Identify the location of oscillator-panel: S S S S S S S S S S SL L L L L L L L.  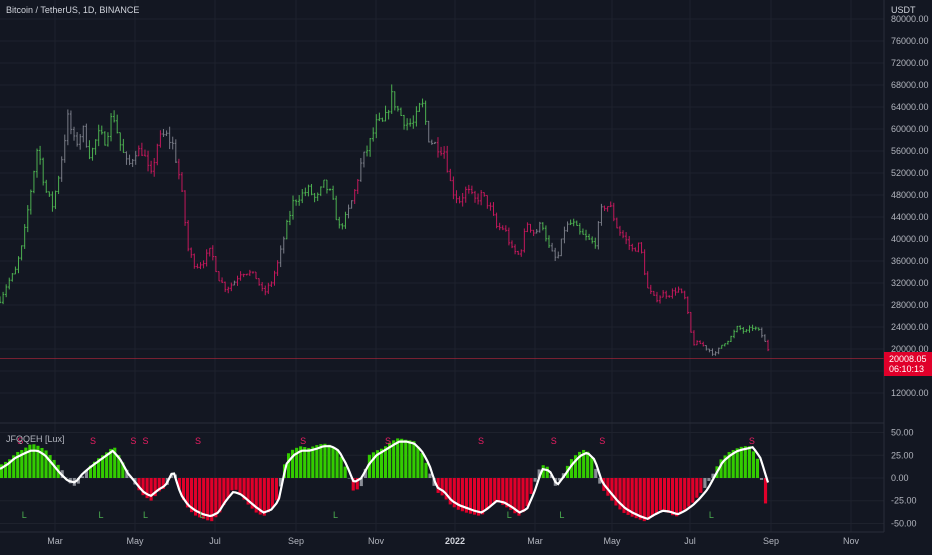
(385, 479).